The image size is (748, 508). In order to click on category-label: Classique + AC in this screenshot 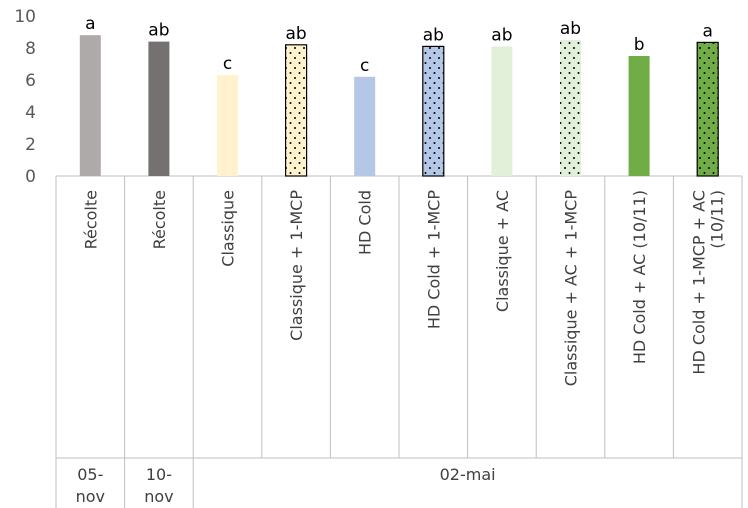, I will do `click(502, 251)`.